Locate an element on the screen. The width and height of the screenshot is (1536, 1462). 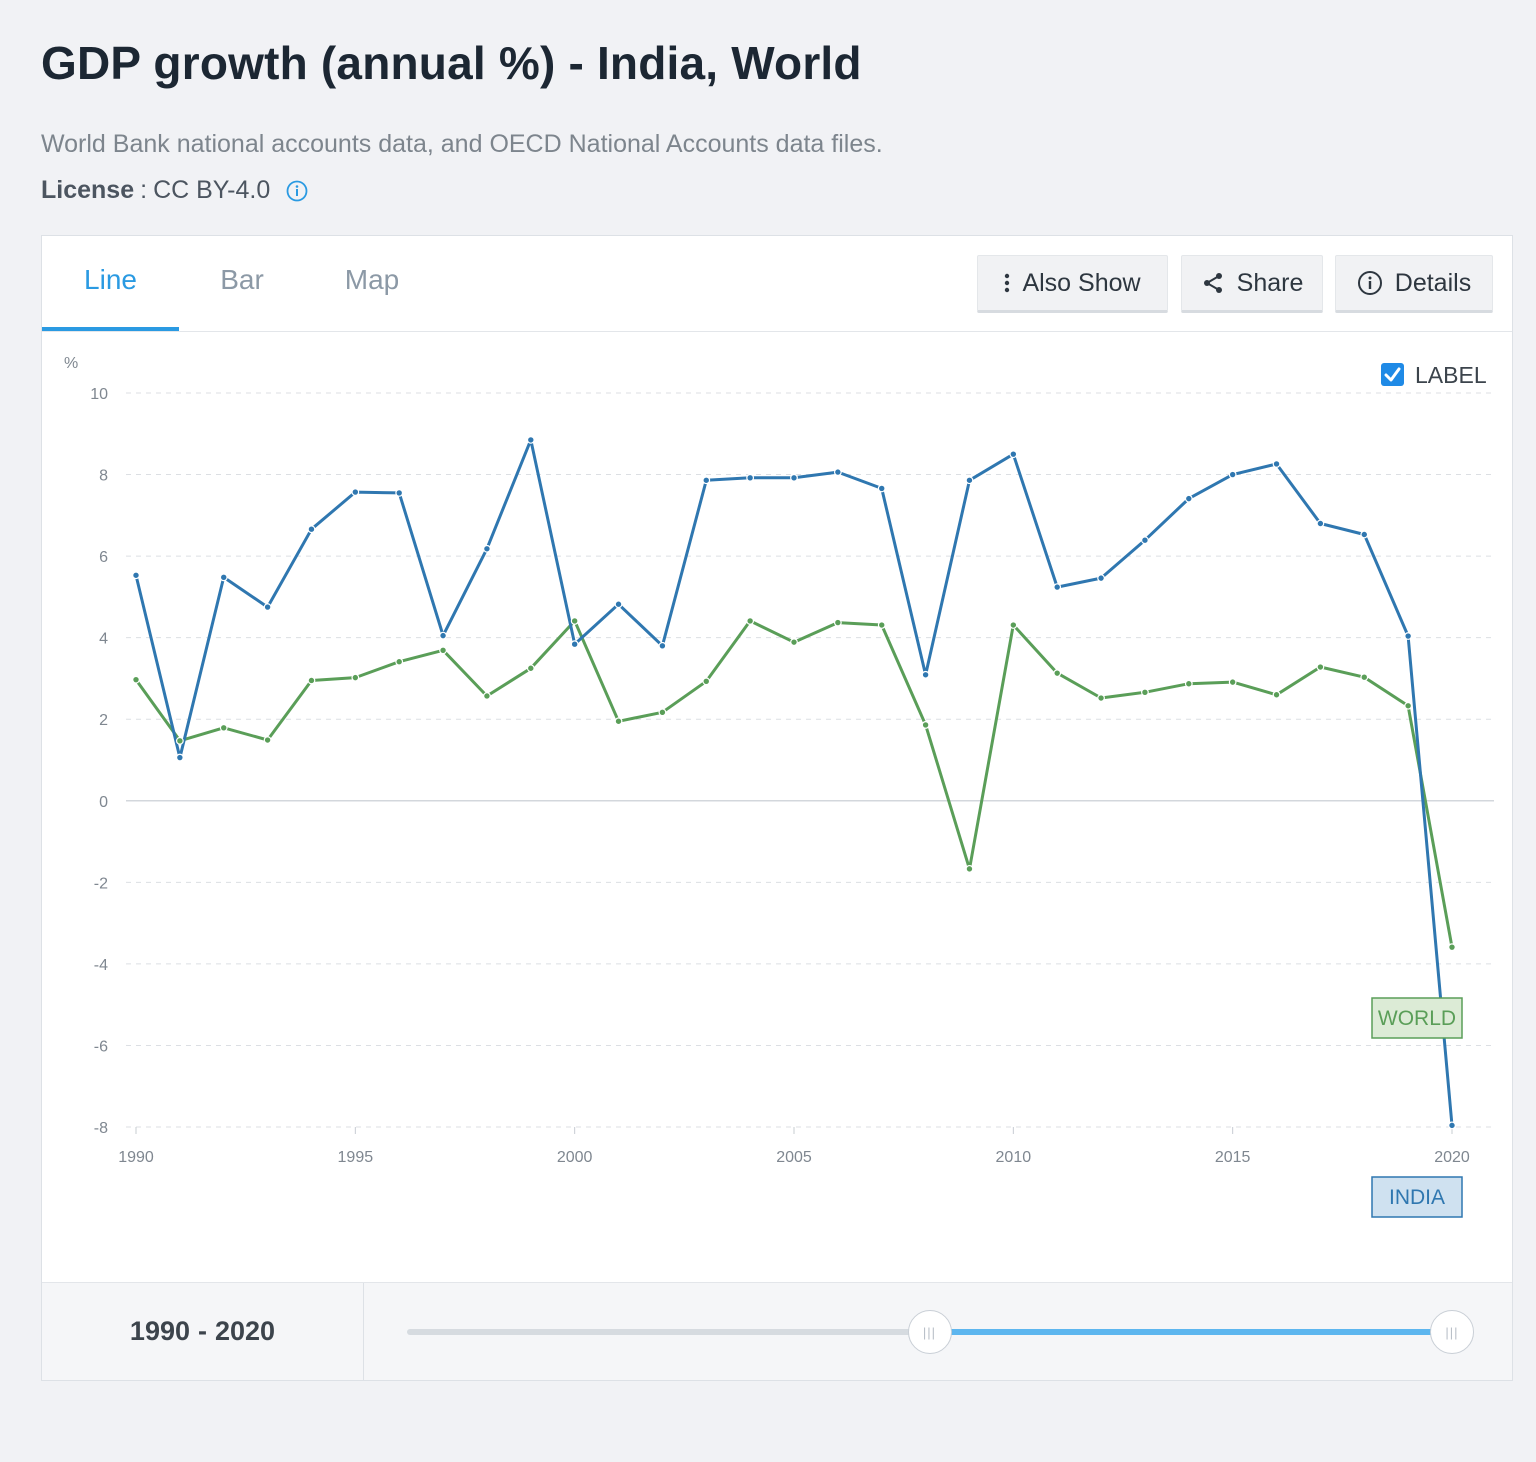
label-checkbox: LABEL is located at coordinates (1434, 375).